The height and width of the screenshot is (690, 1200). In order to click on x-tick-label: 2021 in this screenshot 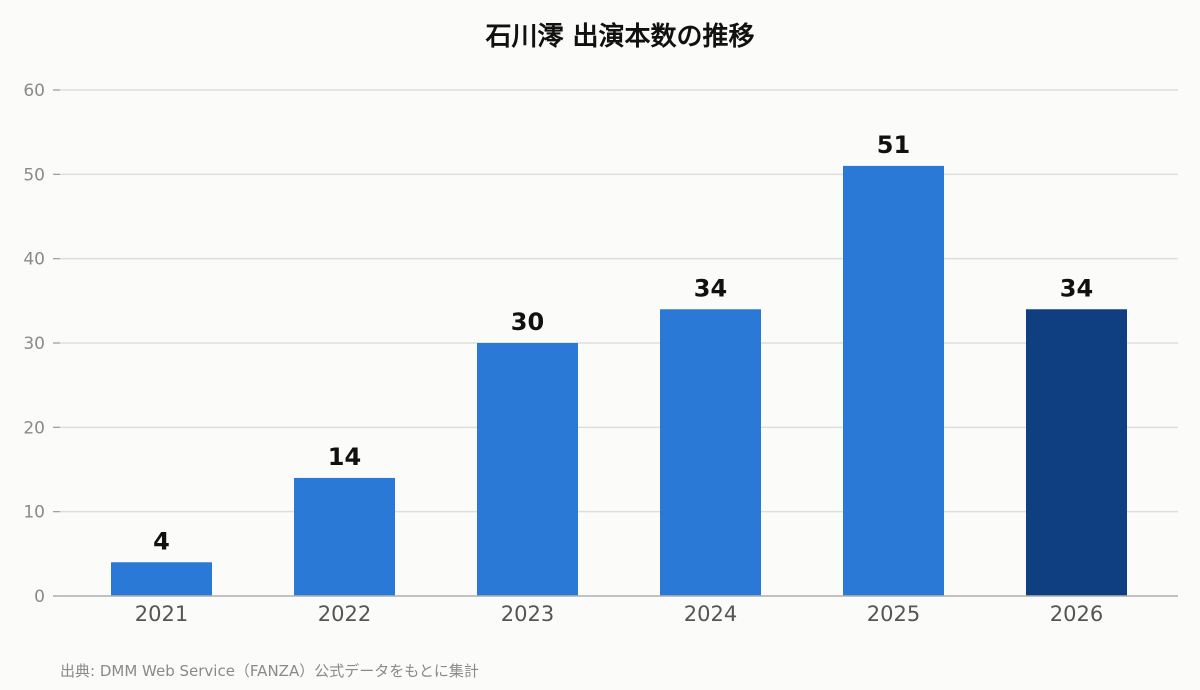, I will do `click(161, 614)`.